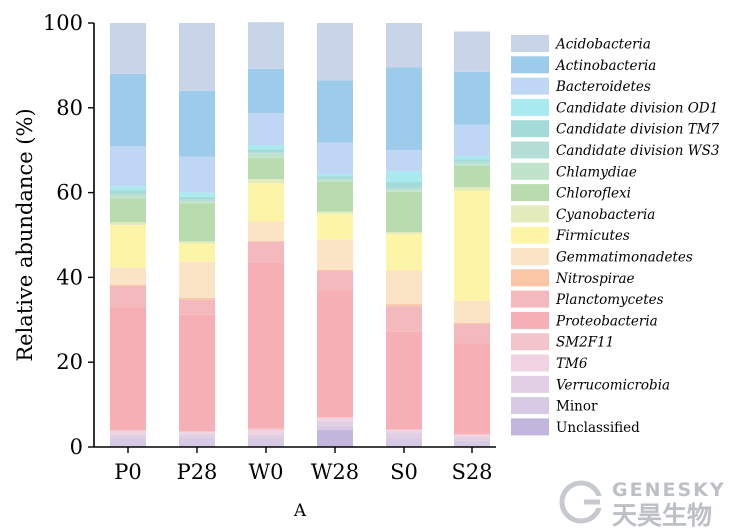 The width and height of the screenshot is (739, 530). I want to click on bar-segment-p0-sm2f11, so click(128, 430).